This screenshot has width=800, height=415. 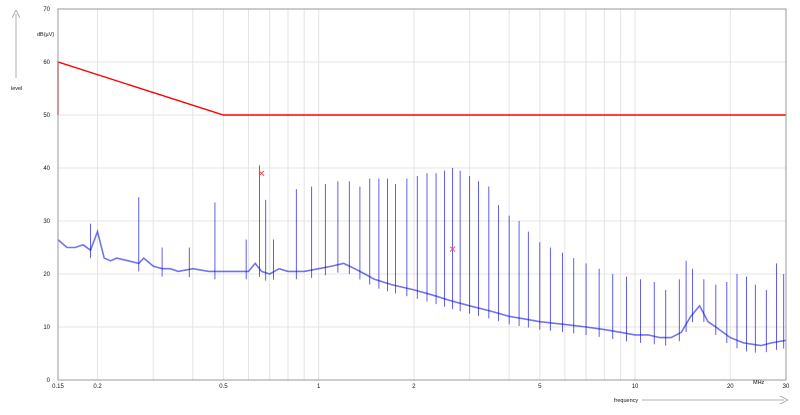 I want to click on x-tick-label: 0.5, so click(x=223, y=387).